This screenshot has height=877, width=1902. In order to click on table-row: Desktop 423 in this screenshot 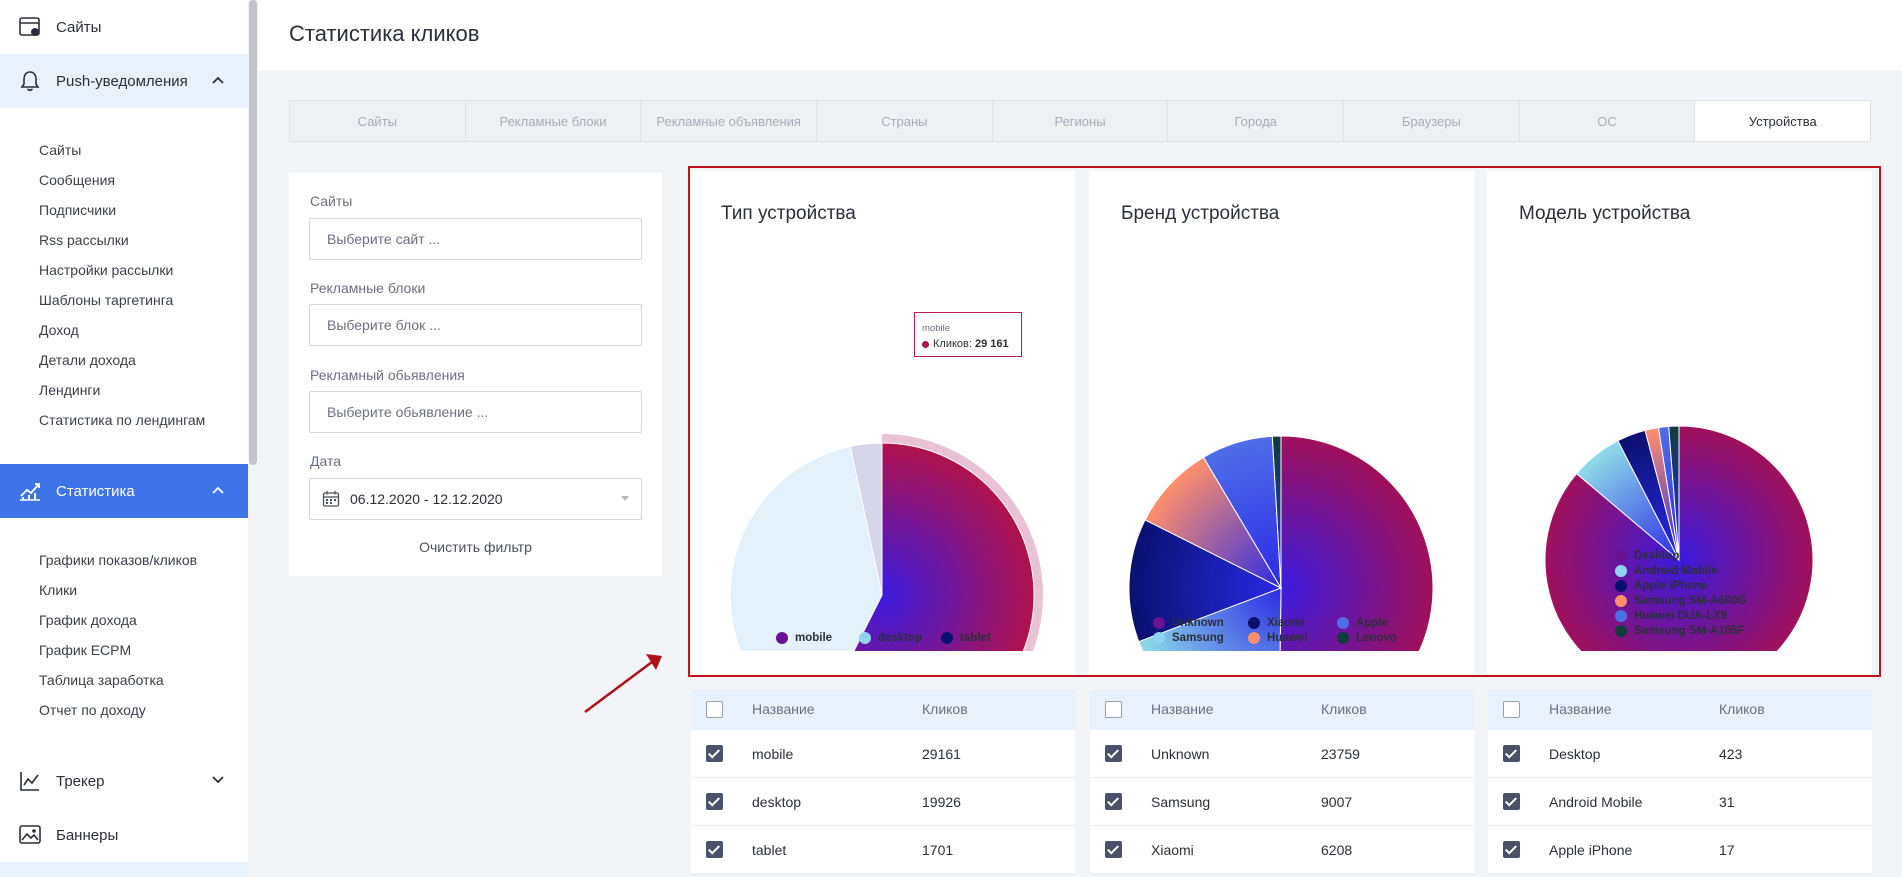, I will do `click(1680, 754)`.